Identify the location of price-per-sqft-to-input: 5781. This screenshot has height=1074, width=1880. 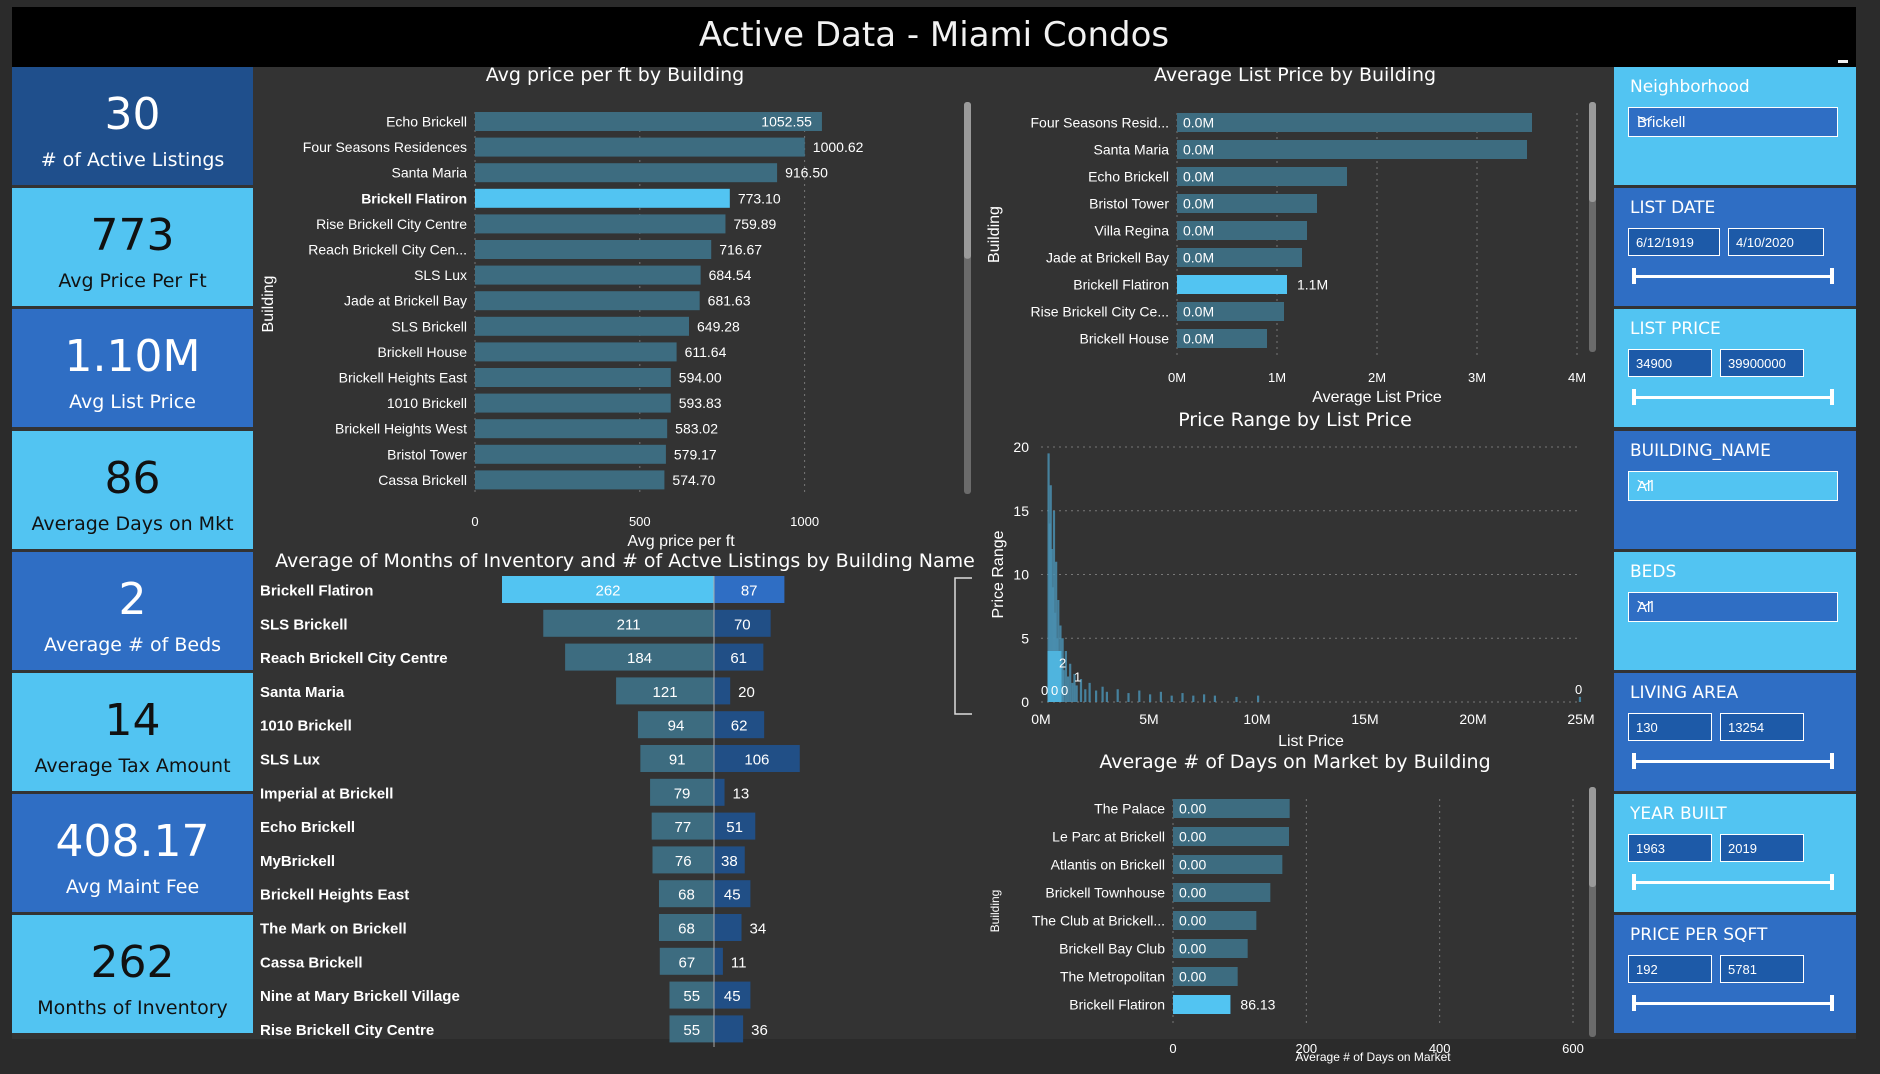
(1762, 969).